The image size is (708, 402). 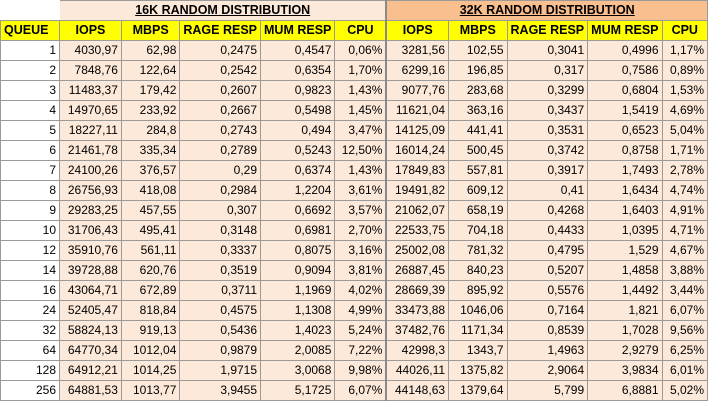 What do you see at coordinates (150, 110) in the screenshot?
I see `mbps-16k-cell: 233,92` at bounding box center [150, 110].